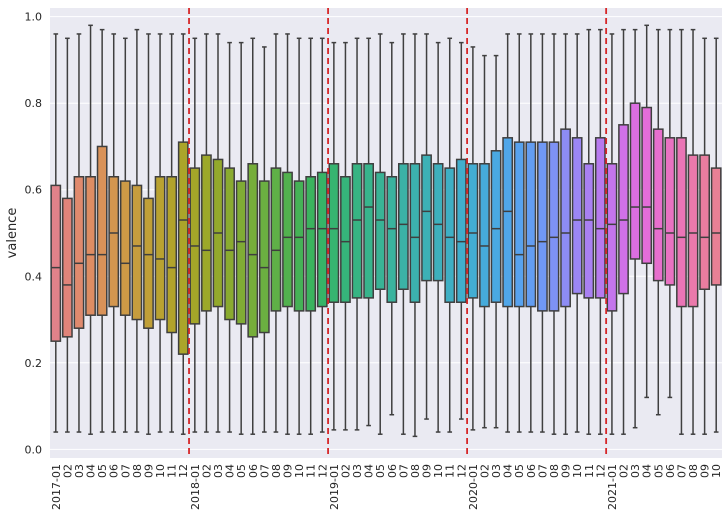  I want to click on y-tick-label: 0.8, so click(34, 103).